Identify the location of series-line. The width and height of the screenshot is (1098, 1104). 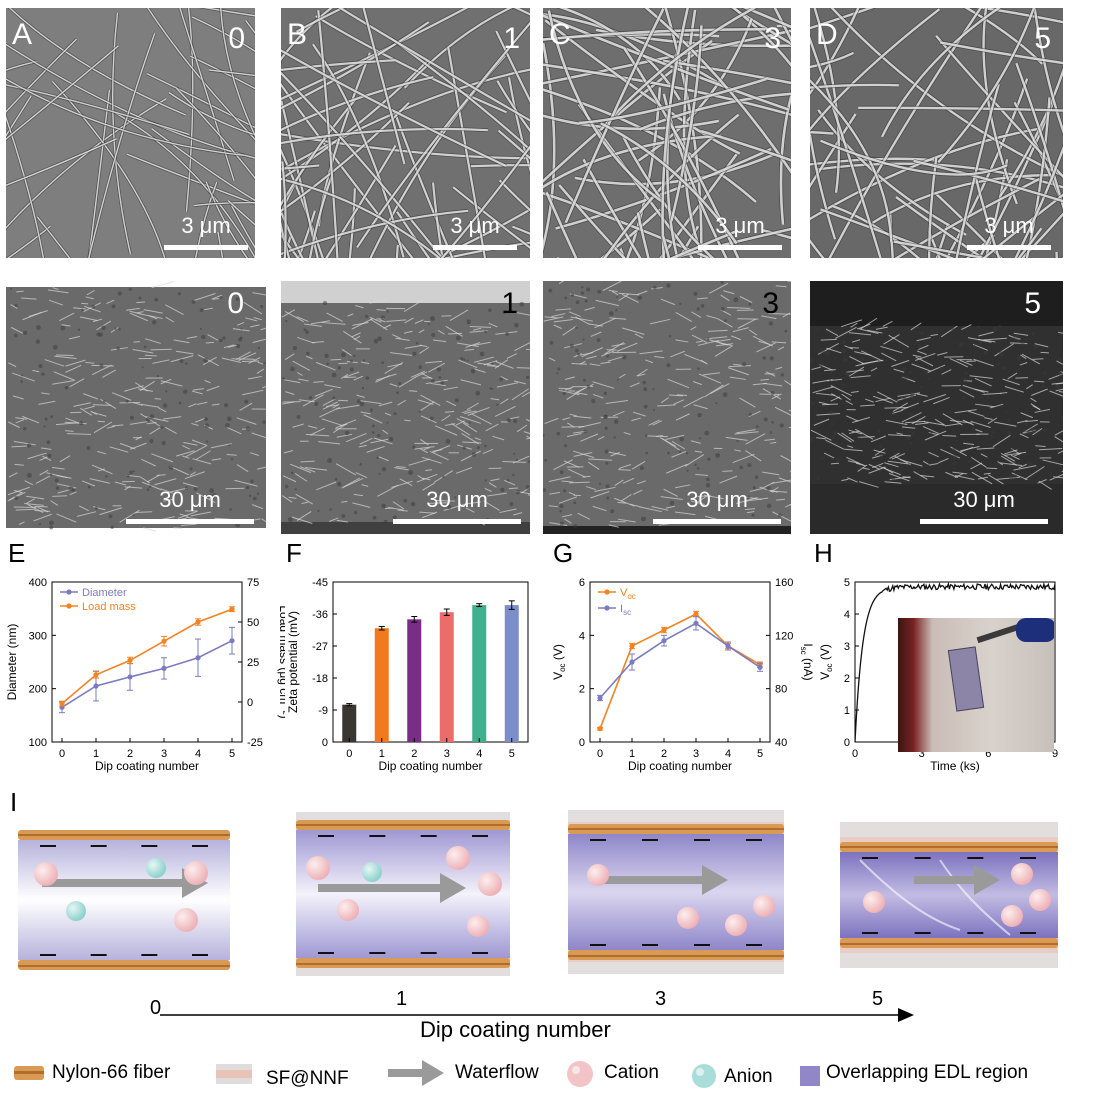
(147, 656).